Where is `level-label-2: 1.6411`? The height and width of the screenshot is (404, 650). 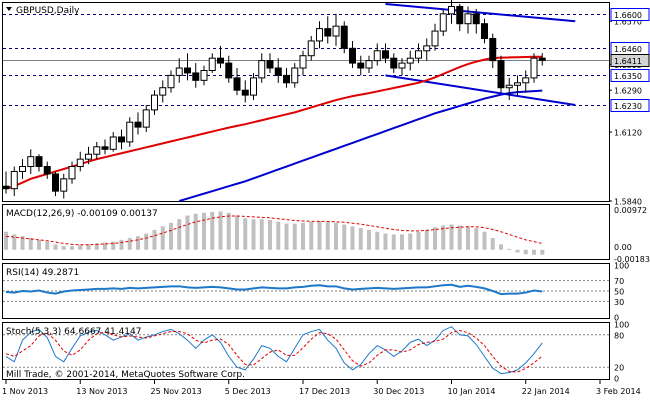
level-label-2: 1.6411 is located at coordinates (628, 61).